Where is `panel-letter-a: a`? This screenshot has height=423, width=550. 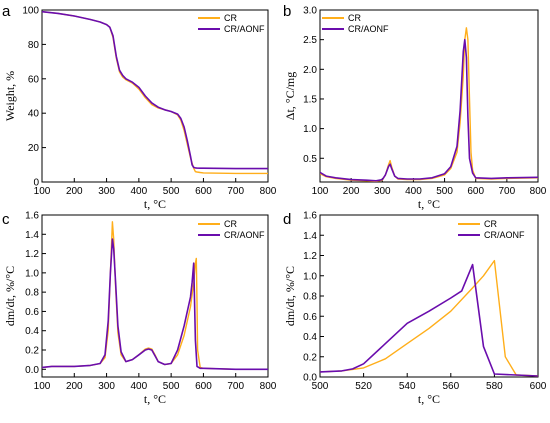 panel-letter-a: a is located at coordinates (6, 11).